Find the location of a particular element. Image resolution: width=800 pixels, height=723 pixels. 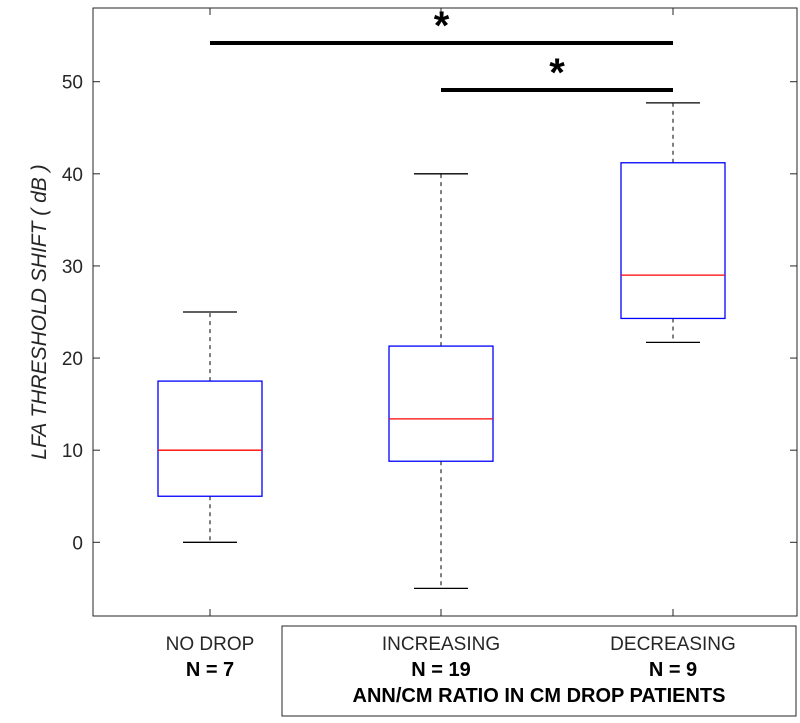

category-label: DECREASING is located at coordinates (673, 644).